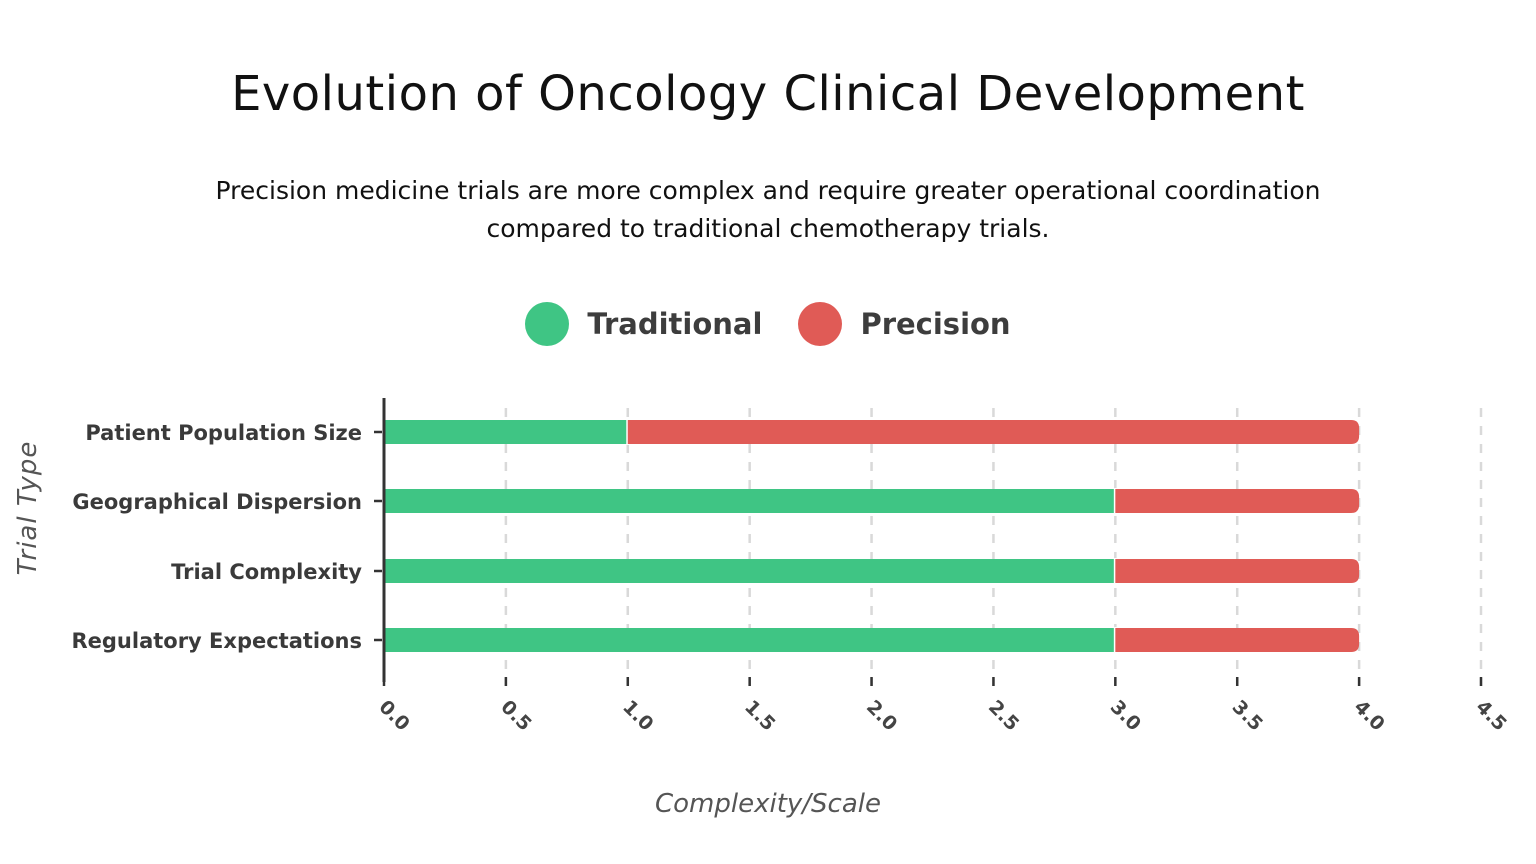  Describe the element at coordinates (216, 641) in the screenshot. I see `y-tick-label: Regulatory Expectations` at that location.